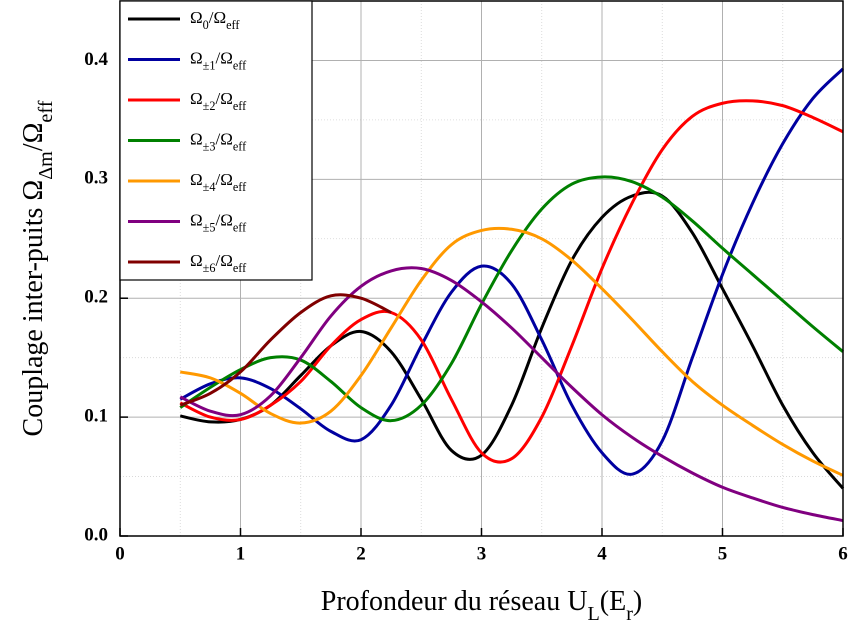 Image resolution: width=849 pixels, height=627 pixels. I want to click on legend-label: Ω±3/Ωeff, so click(218, 141).